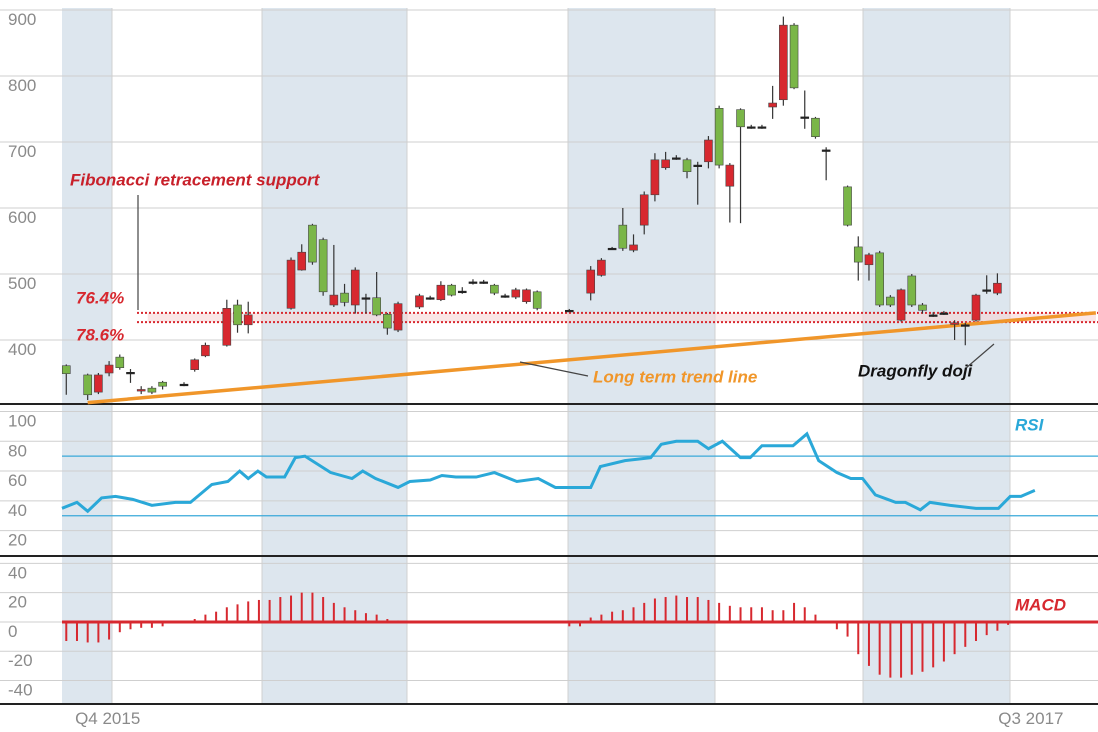  Describe the element at coordinates (22, 283) in the screenshot. I see `y-tick-label: 500` at that location.